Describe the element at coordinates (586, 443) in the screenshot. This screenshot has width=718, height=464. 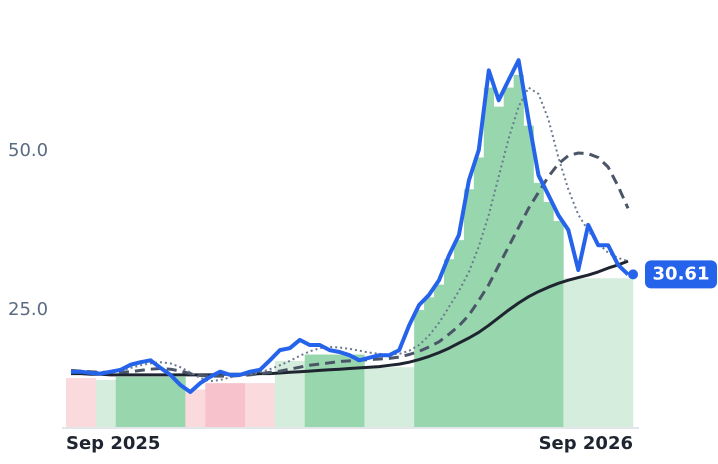
I see `x-tick-label: Sep 2026` at that location.